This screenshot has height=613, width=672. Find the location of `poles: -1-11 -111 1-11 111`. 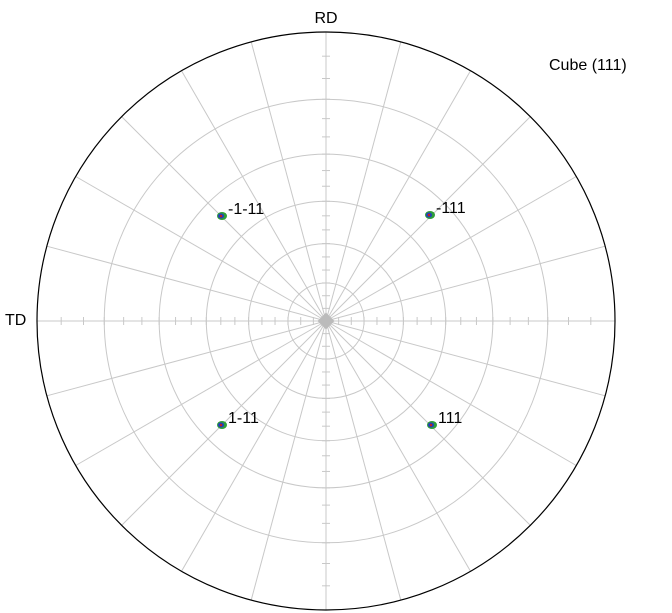

poles: -1-11 -111 1-11 111 is located at coordinates (341, 314).